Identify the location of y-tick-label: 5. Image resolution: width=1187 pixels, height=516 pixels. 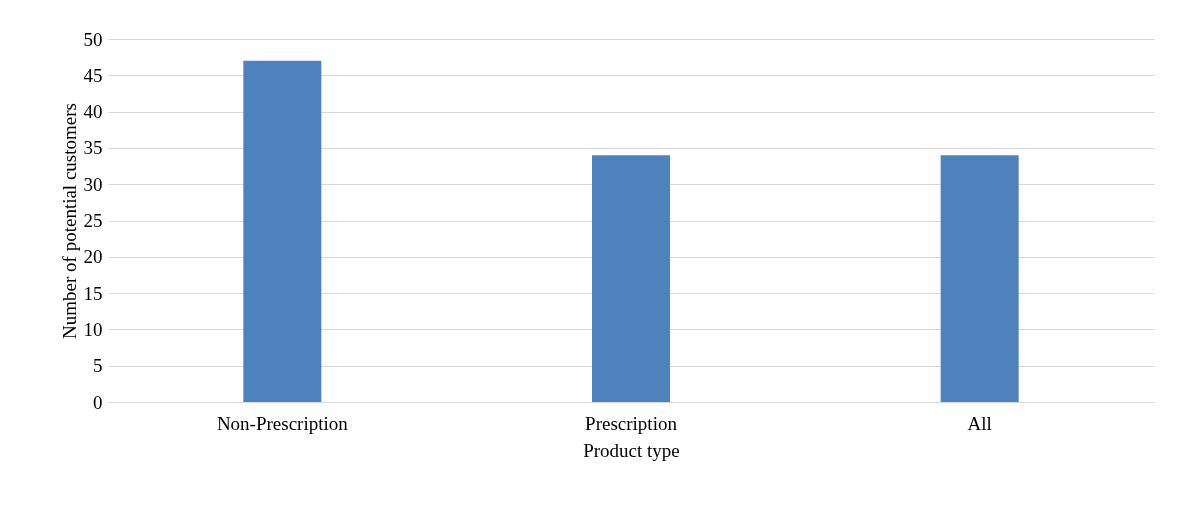
(98, 366).